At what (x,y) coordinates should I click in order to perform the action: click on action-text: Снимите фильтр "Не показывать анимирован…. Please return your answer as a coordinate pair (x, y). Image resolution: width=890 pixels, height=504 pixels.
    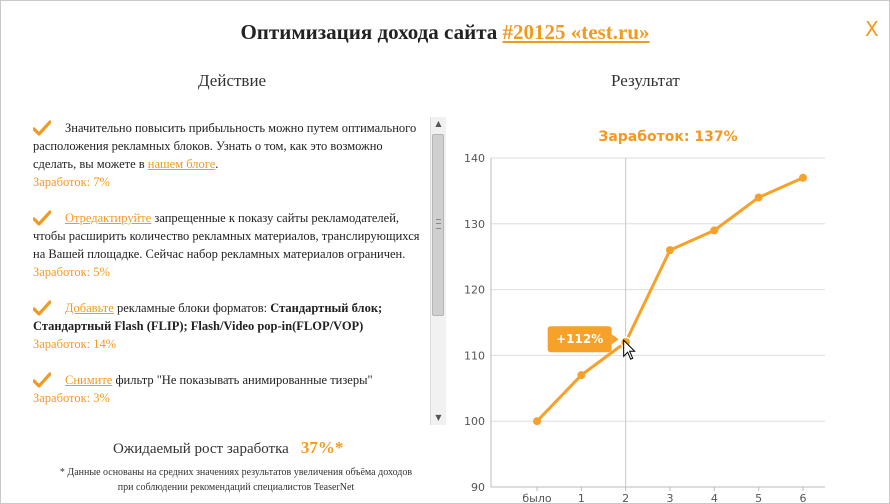
    Looking at the image, I should click on (219, 380).